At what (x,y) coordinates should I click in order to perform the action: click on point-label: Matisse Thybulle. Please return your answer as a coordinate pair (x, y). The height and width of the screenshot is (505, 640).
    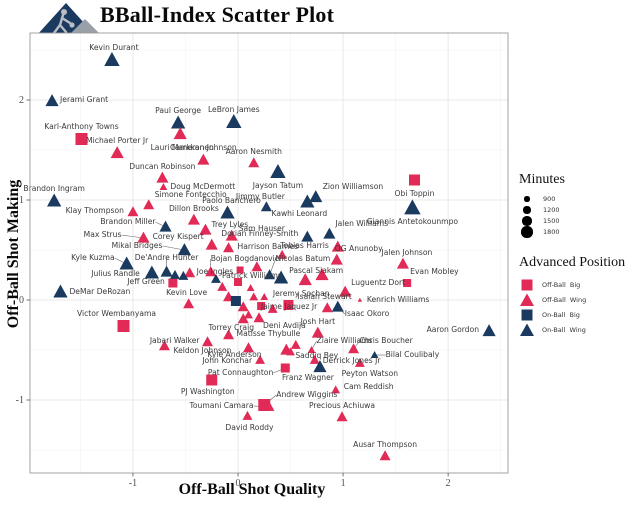
    Looking at the image, I should click on (269, 333).